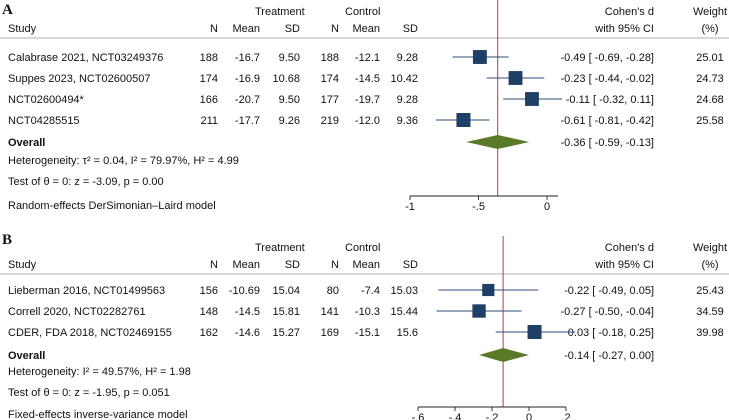  I want to click on panel-b-study-3-treatment-sd: 15.27, so click(286, 333).